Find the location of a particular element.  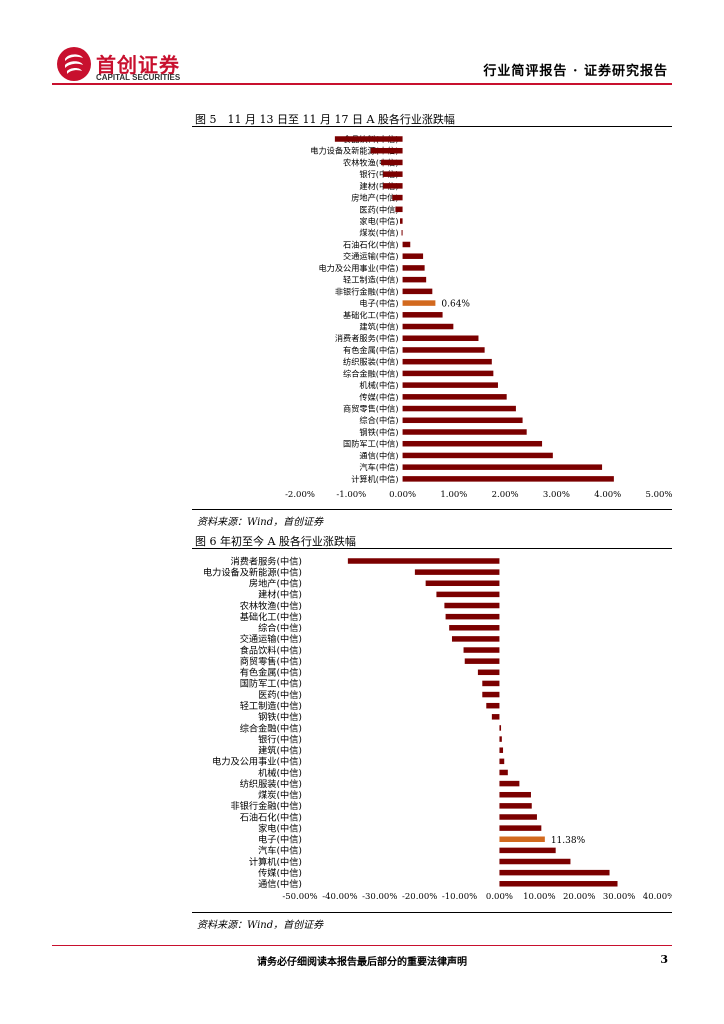

category-label: 交通运输(中信) is located at coordinates (271, 639).